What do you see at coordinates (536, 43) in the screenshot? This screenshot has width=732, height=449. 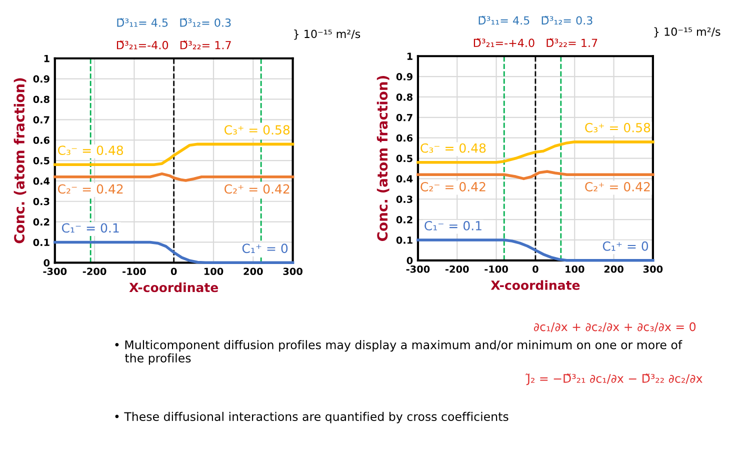 I see `text: D̃³₂₁=-+4.0 D̃³₂₂= 1.7` at bounding box center [536, 43].